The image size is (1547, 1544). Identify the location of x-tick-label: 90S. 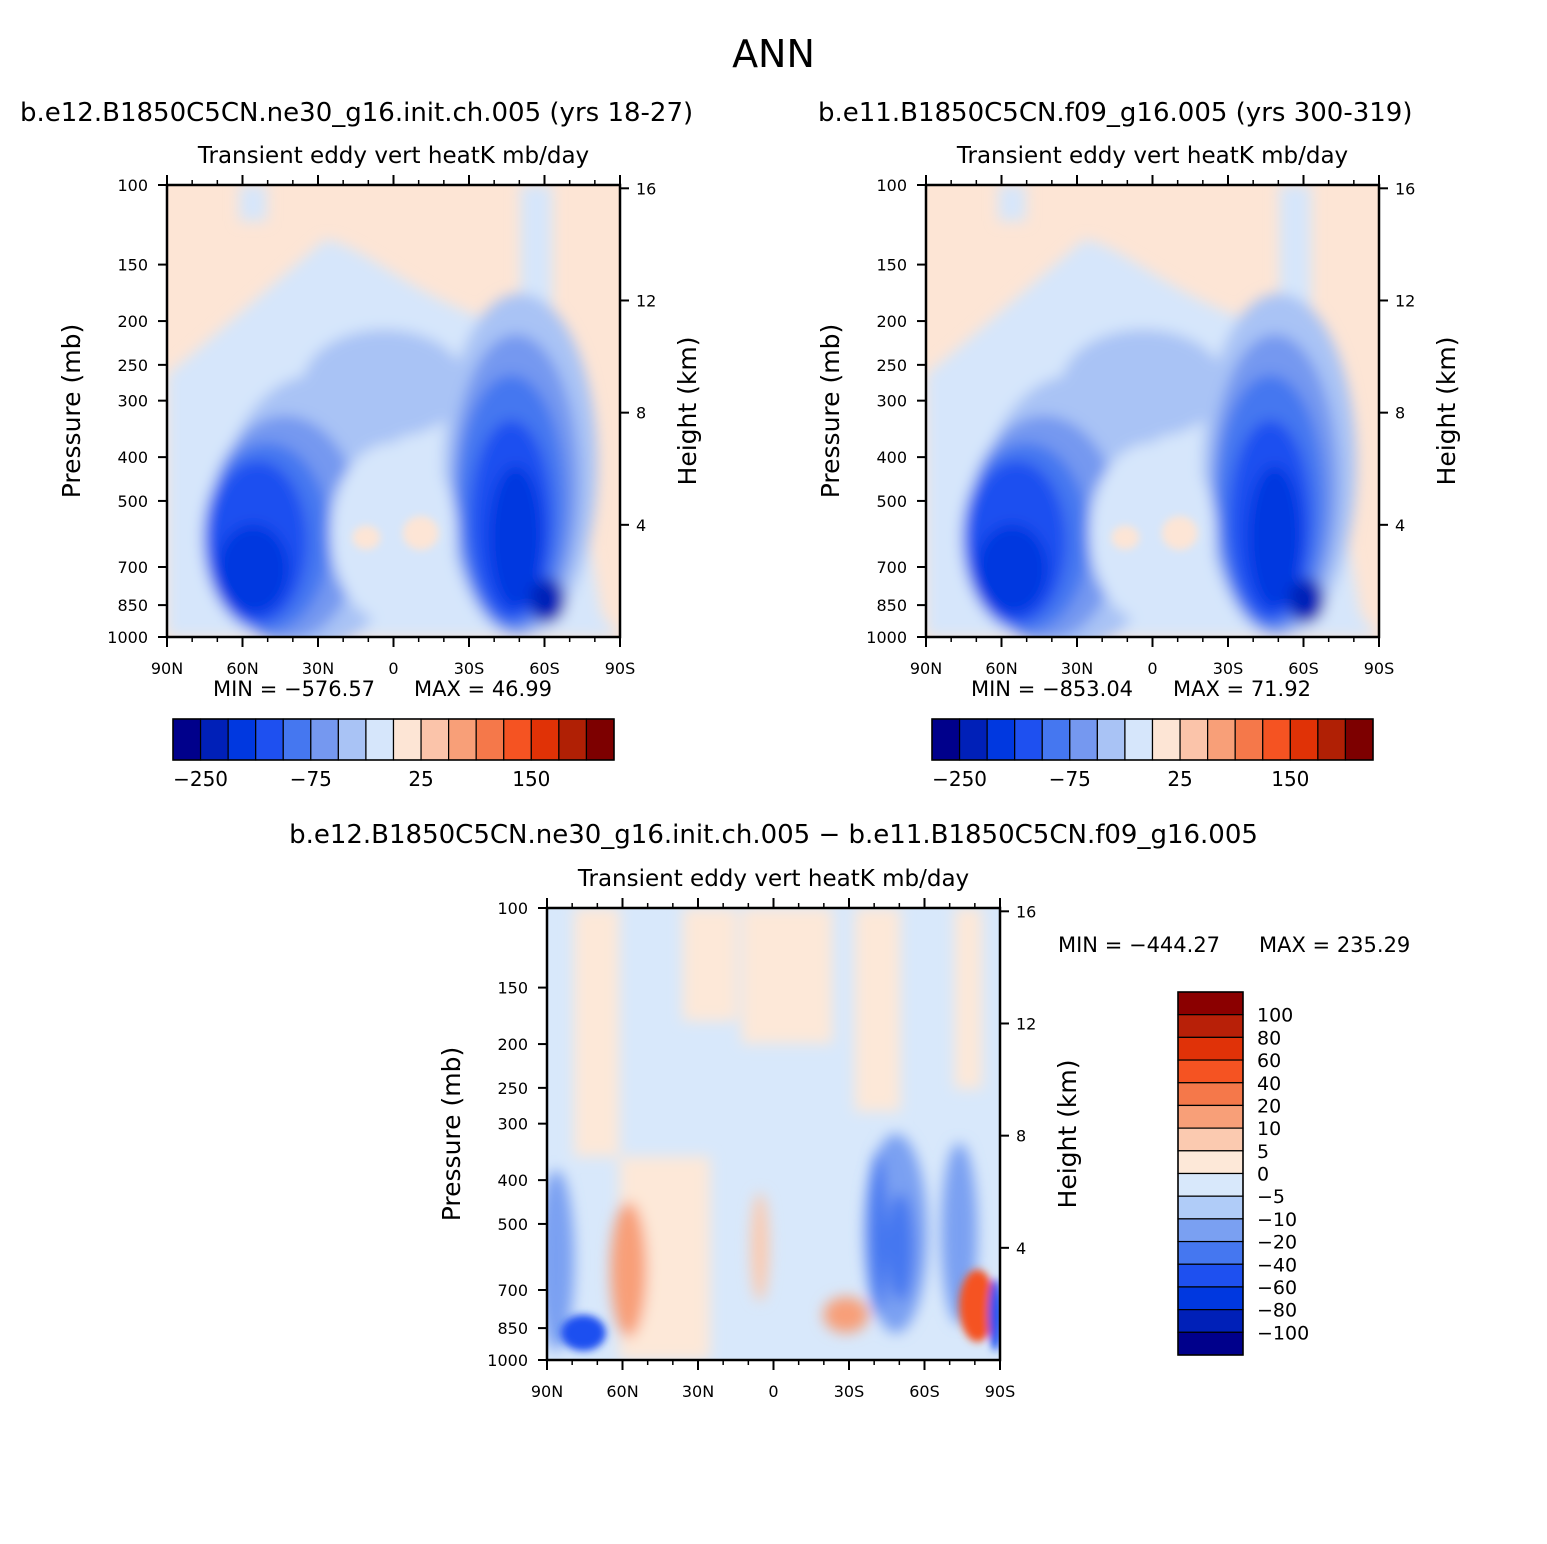
(620, 668).